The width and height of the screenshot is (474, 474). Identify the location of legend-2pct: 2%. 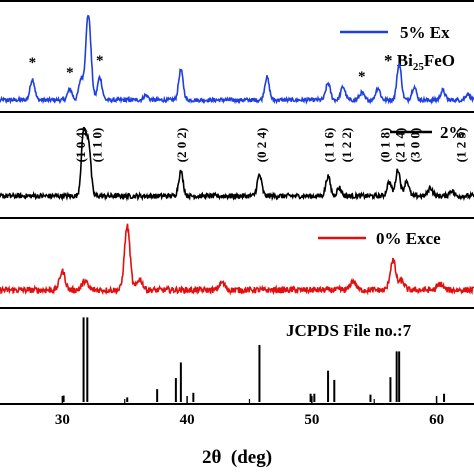
(428, 132).